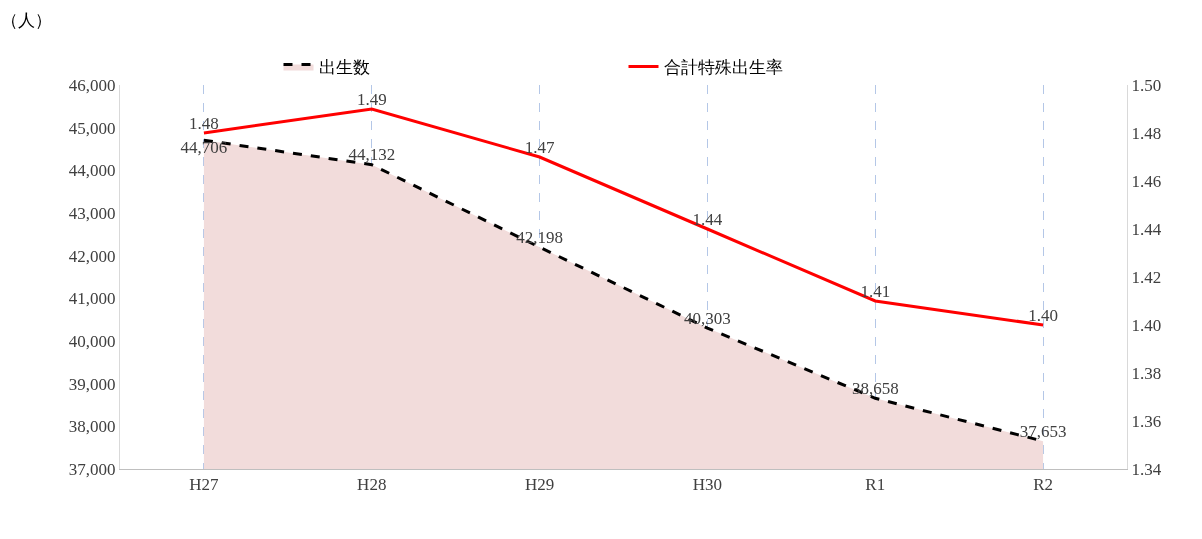  I want to click on data-label: 40,303, so click(707, 318).